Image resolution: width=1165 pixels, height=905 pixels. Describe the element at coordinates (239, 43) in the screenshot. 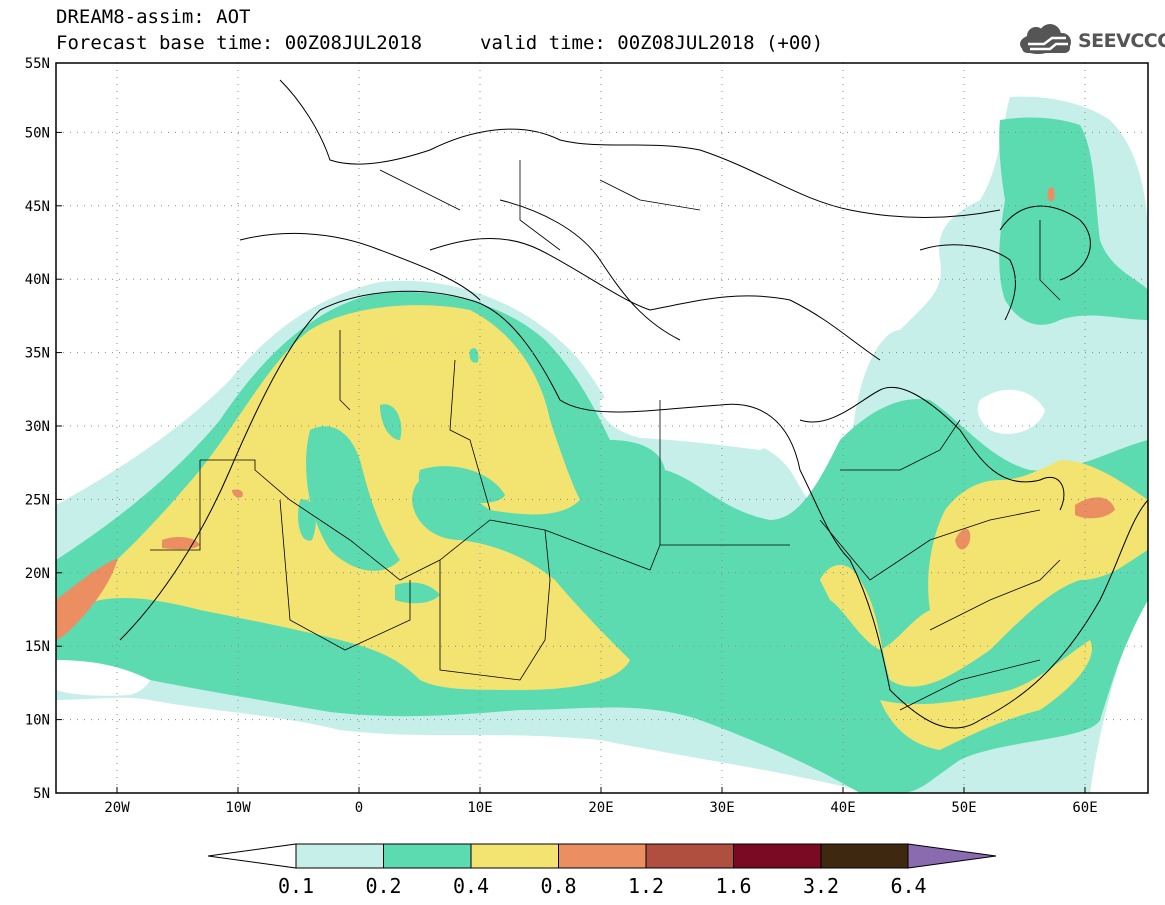

I see `forecast-base-time: Forecast base time: 00Z08JUL2018` at that location.